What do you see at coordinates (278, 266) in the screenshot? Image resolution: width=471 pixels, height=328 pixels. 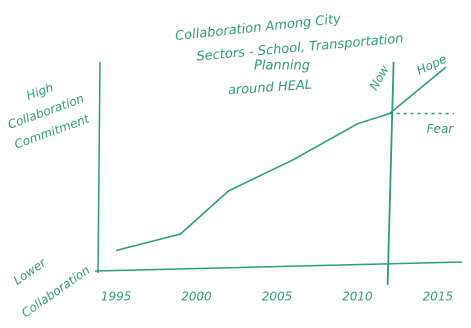 I see `x-axis` at bounding box center [278, 266].